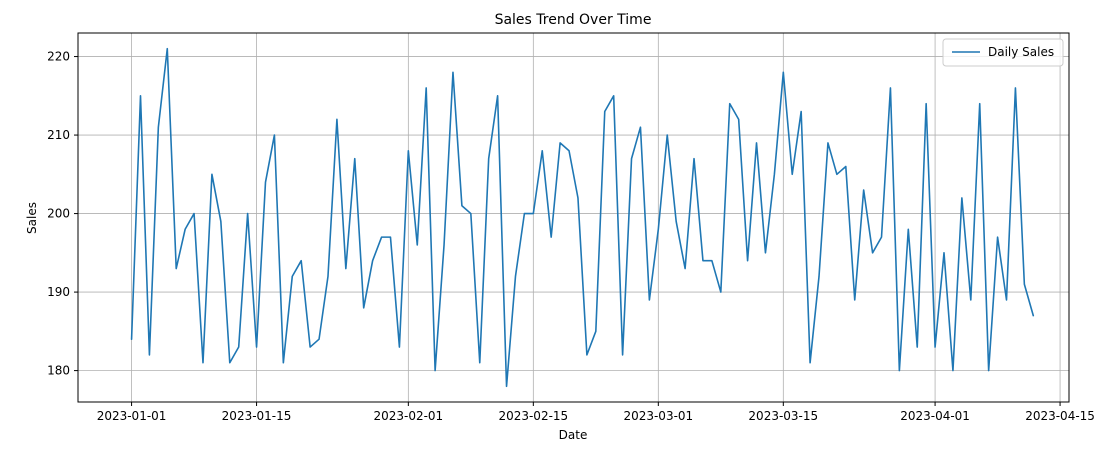  I want to click on legend-box, so click(1003, 52).